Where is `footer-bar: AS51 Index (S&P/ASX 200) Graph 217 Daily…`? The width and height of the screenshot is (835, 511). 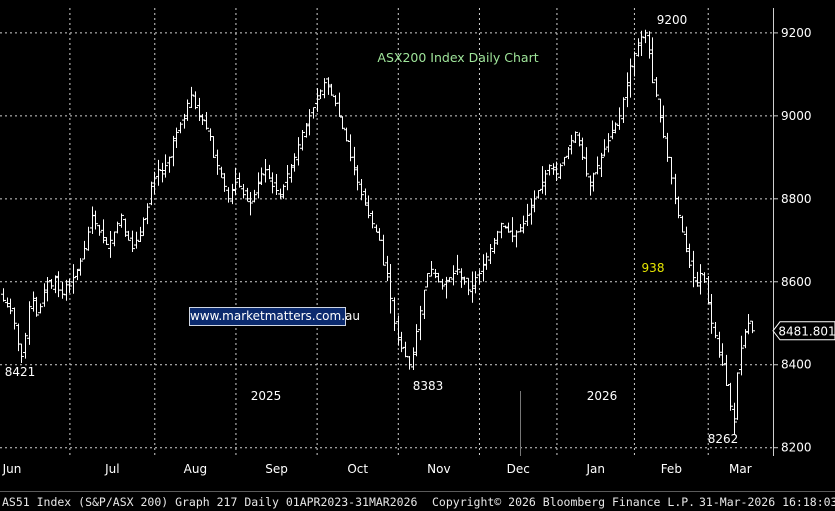 footer-bar: AS51 Index (S&P/ASX 200) Graph 217 Daily… is located at coordinates (417, 501).